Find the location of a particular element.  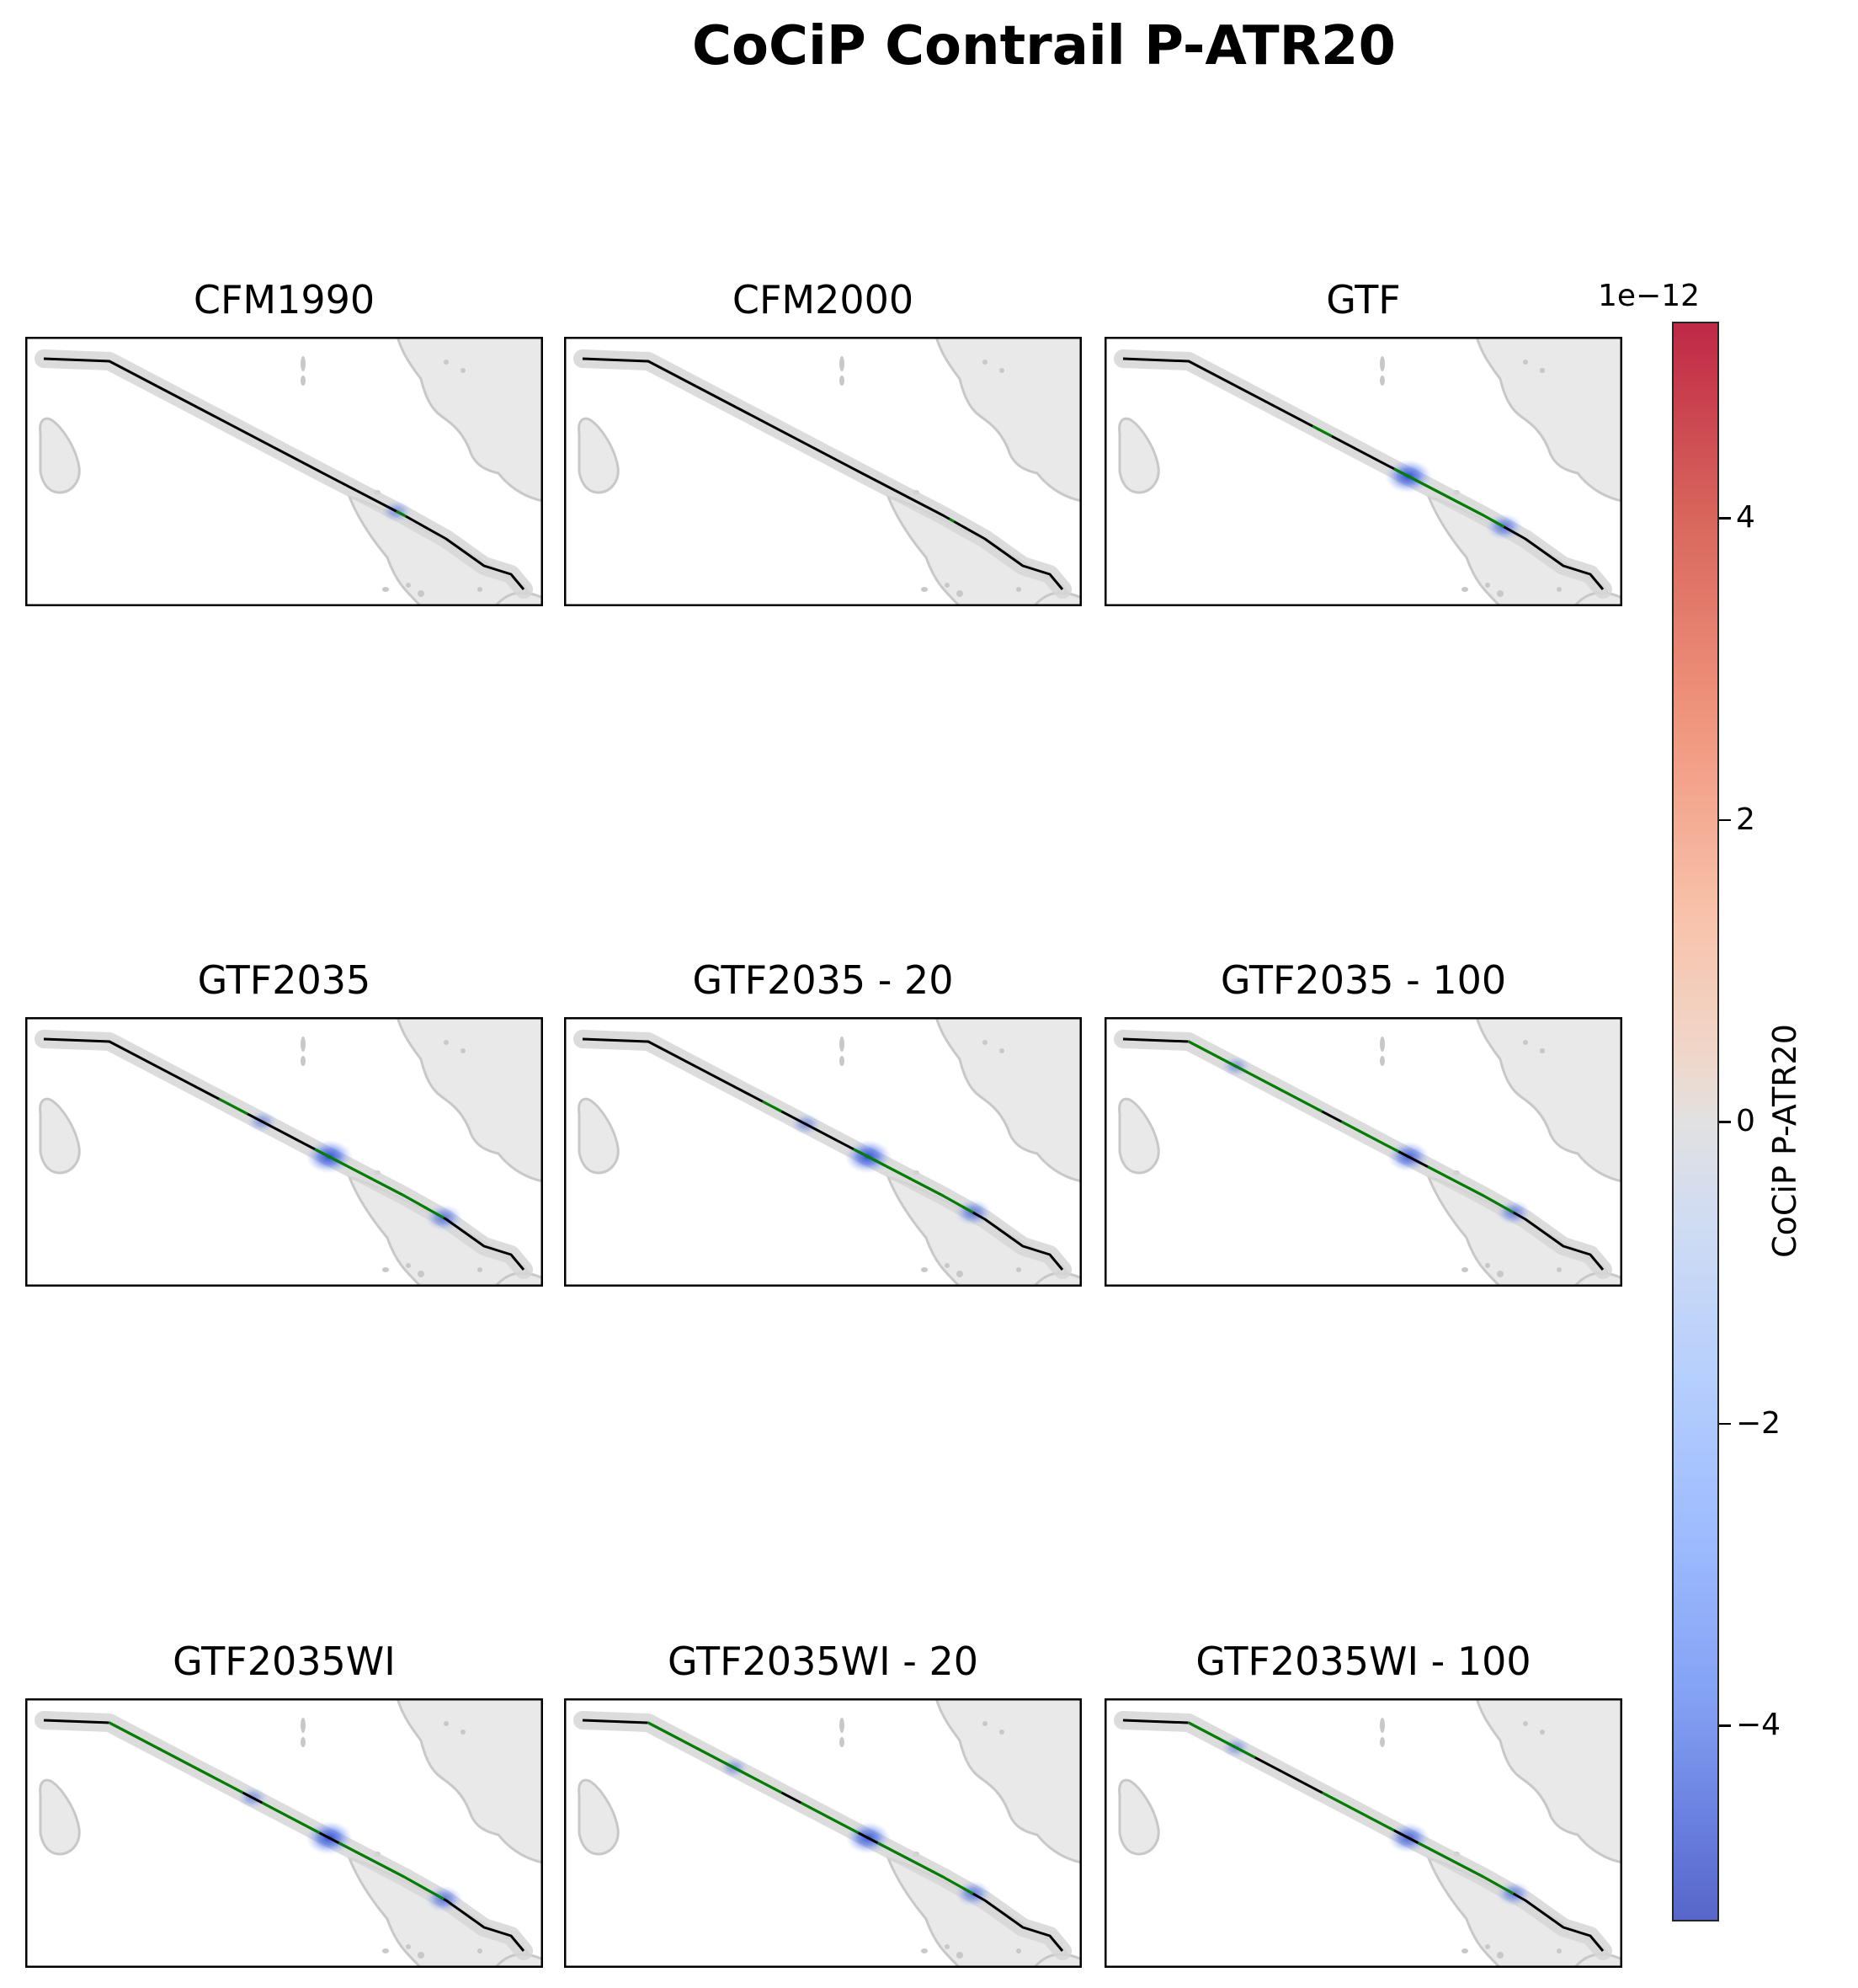

colorbar-exponent: 1e−12 is located at coordinates (1649, 296).